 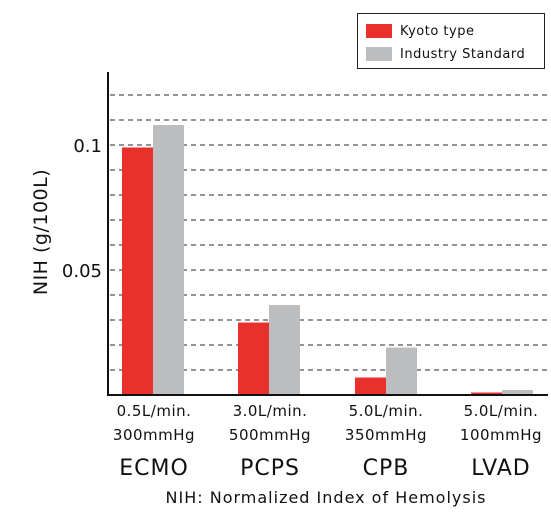 I want to click on x-condition-pressure: 350mmHg, so click(x=386, y=435).